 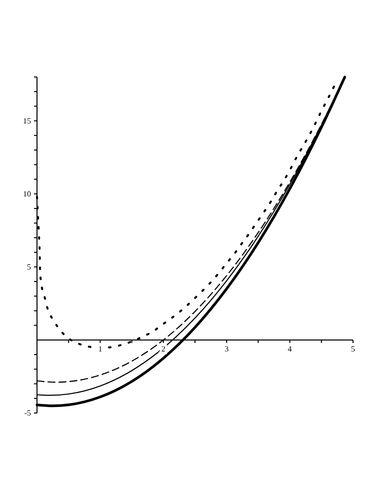 What do you see at coordinates (290, 349) in the screenshot?
I see `x-tick-label: 4` at bounding box center [290, 349].